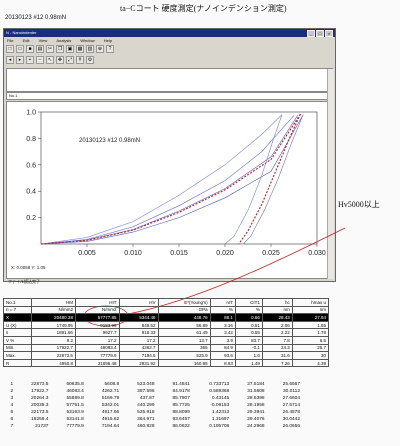 The image size is (400, 446). I want to click on table-cell: 25.7, so click(310, 348).